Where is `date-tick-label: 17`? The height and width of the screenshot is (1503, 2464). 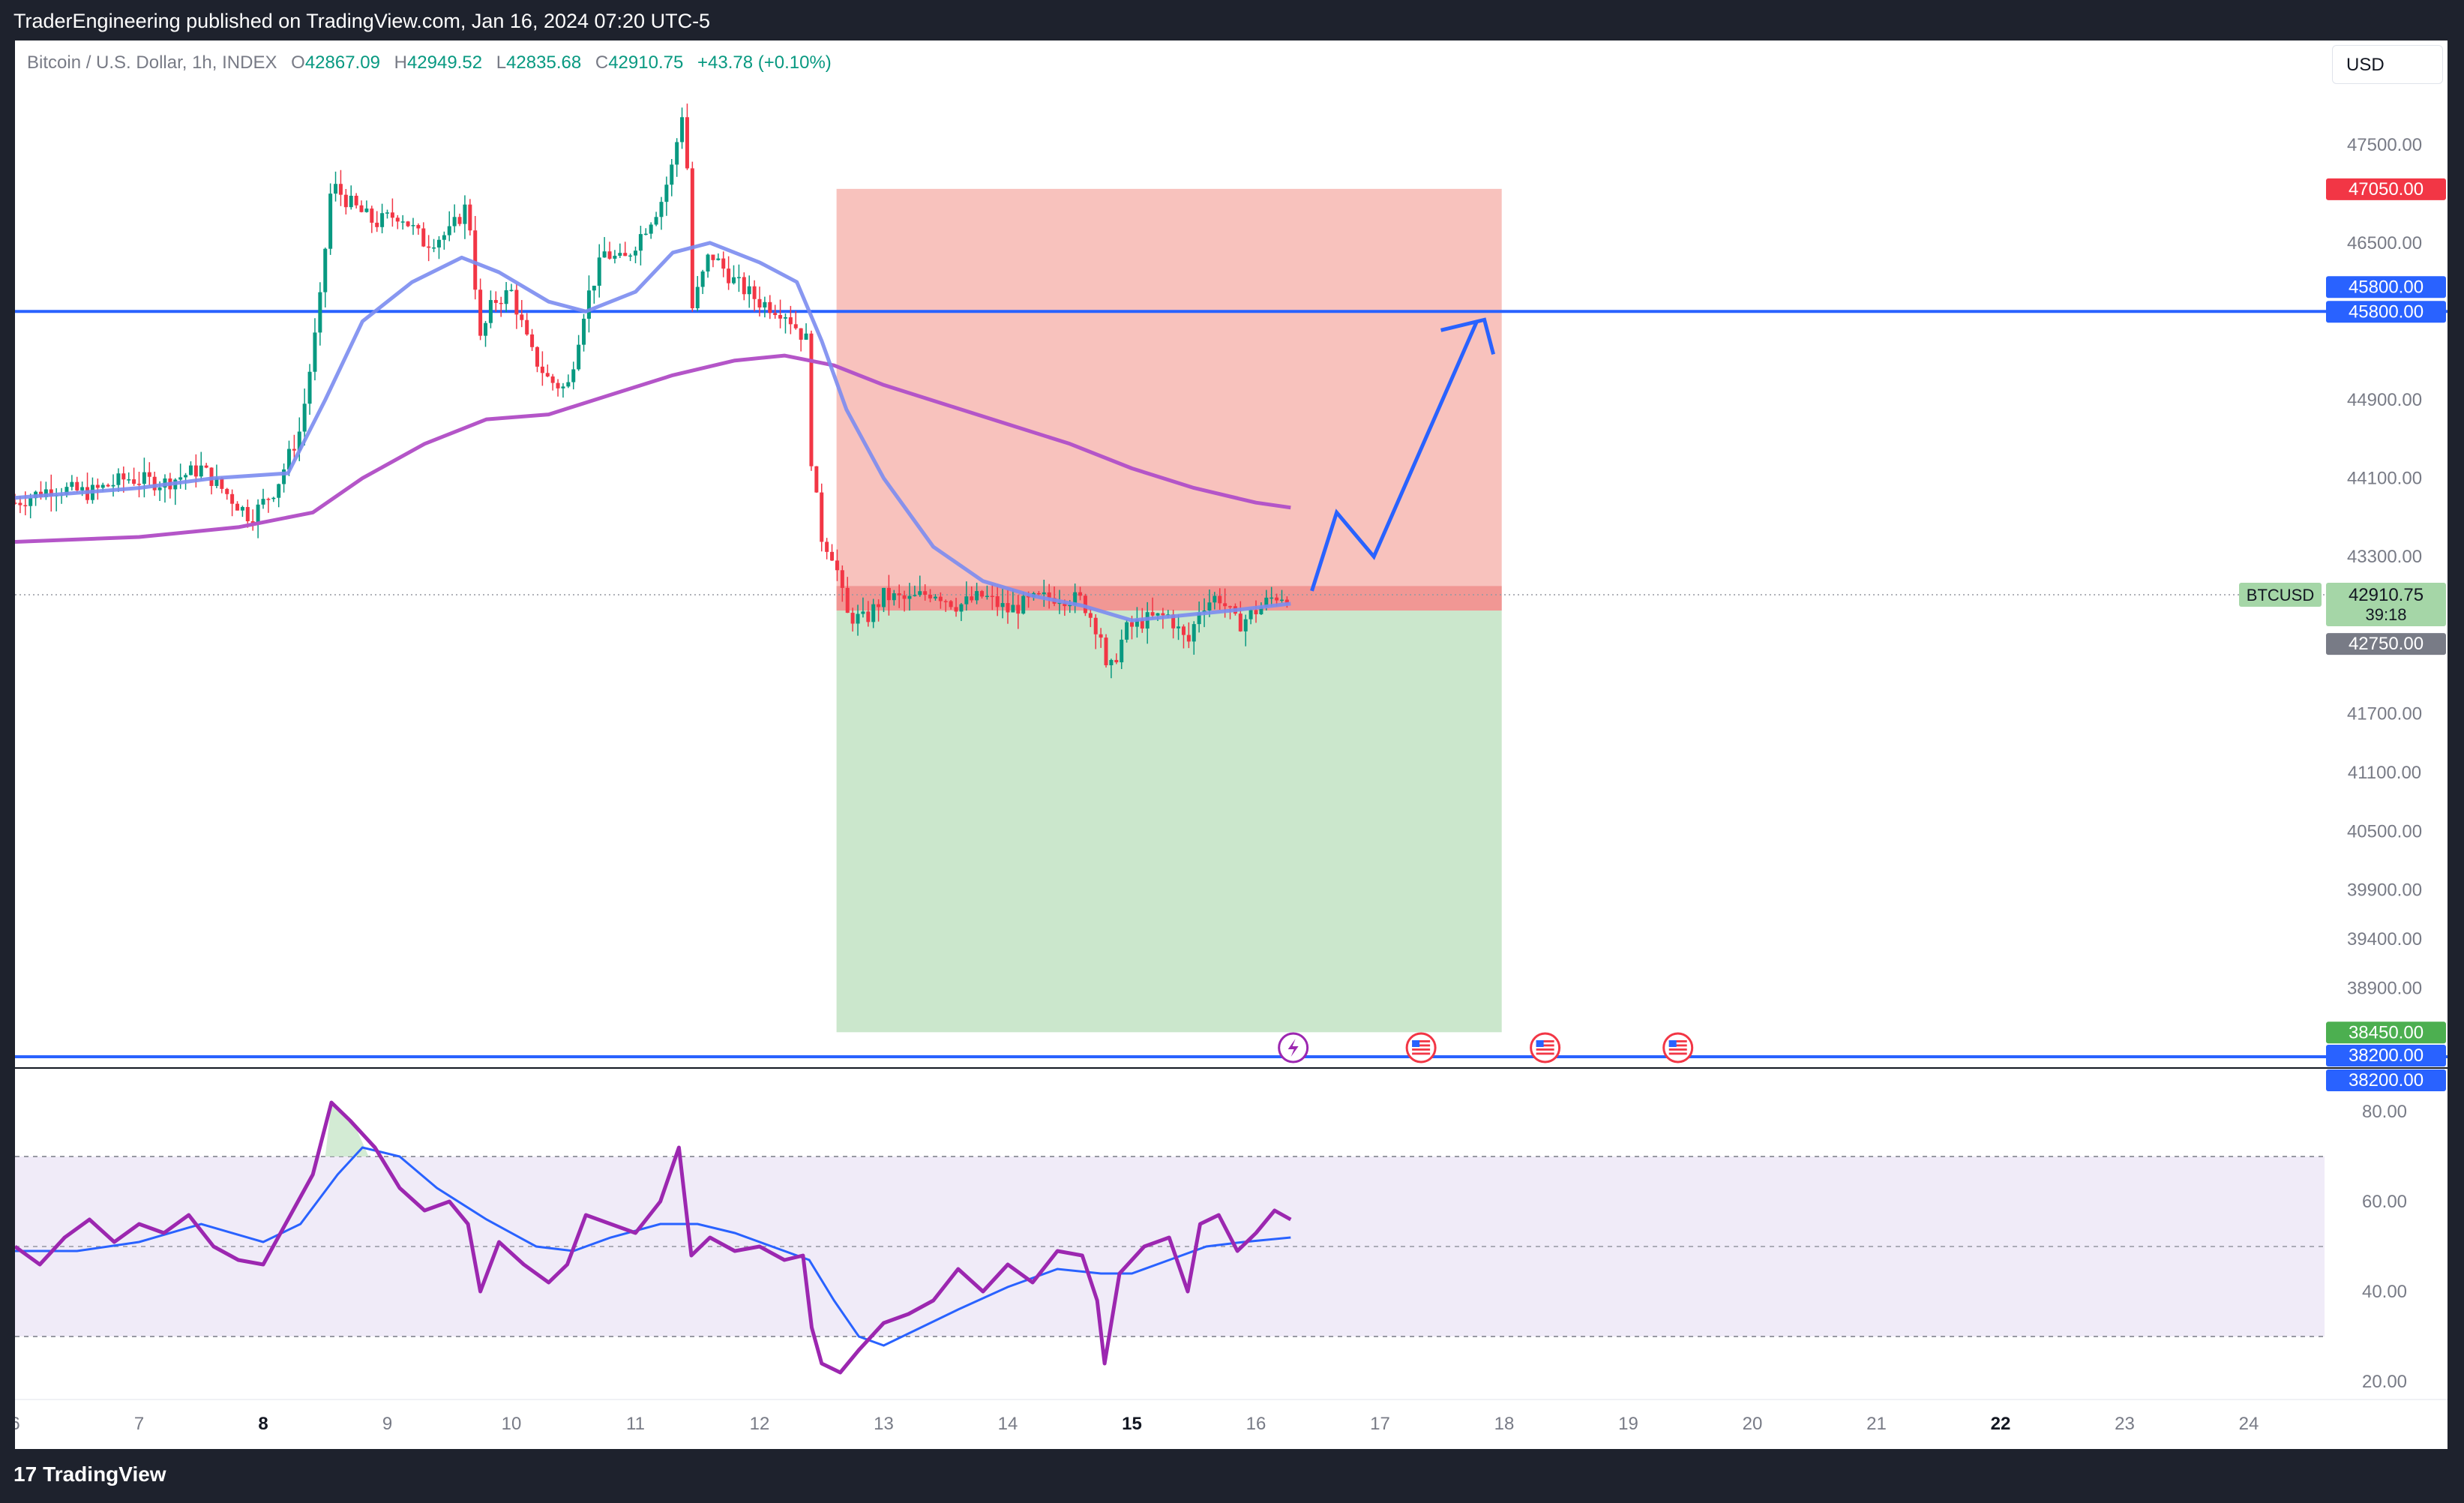 date-tick-label: 17 is located at coordinates (1380, 1424).